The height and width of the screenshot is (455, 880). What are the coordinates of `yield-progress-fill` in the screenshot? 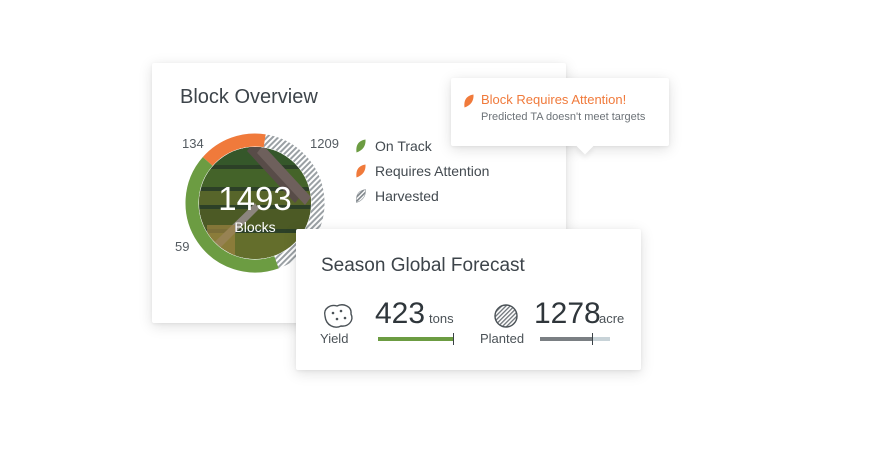 It's located at (416, 339).